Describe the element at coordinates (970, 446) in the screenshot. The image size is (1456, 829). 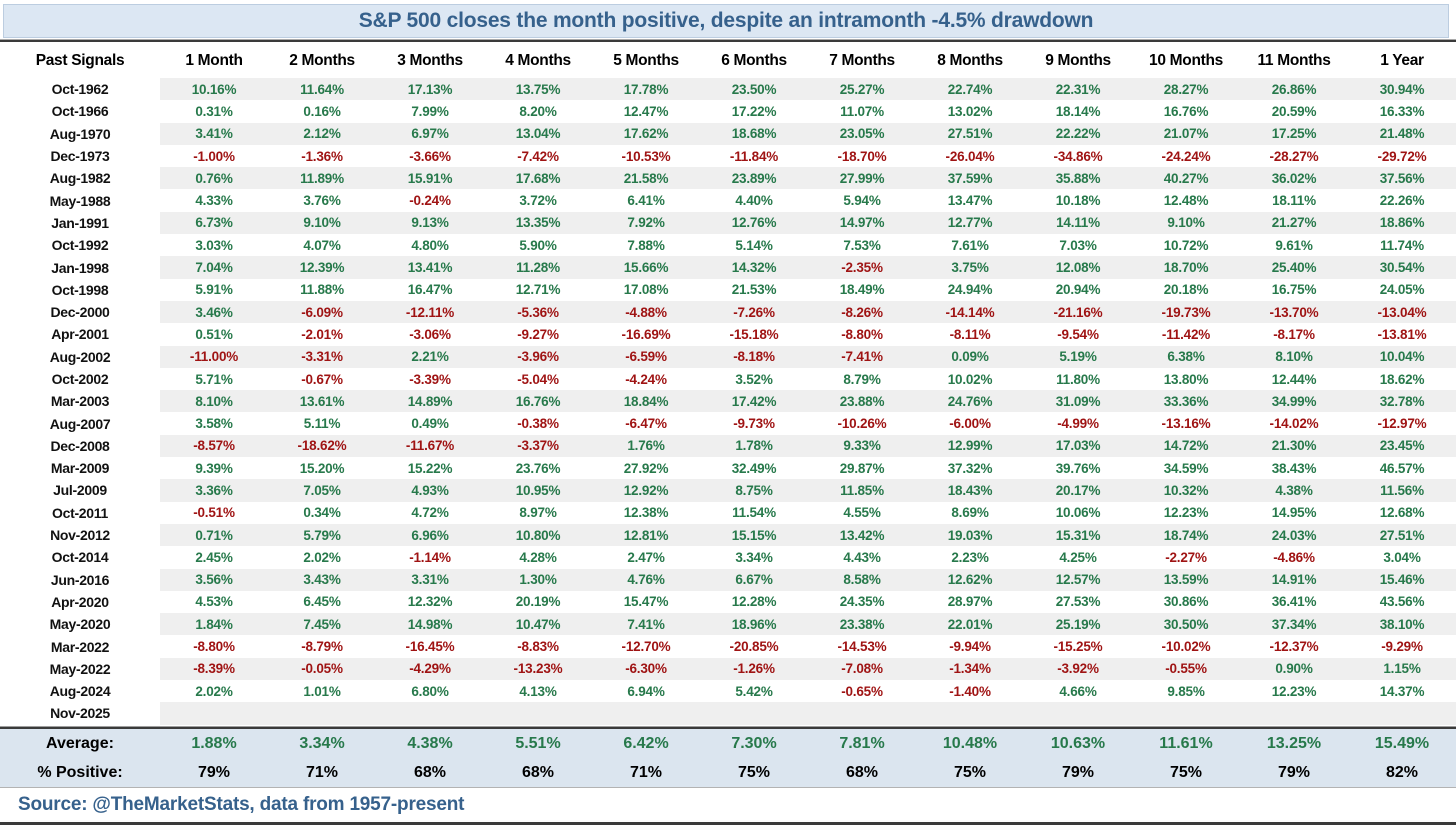
I see `return-cell: 12.99%` at that location.